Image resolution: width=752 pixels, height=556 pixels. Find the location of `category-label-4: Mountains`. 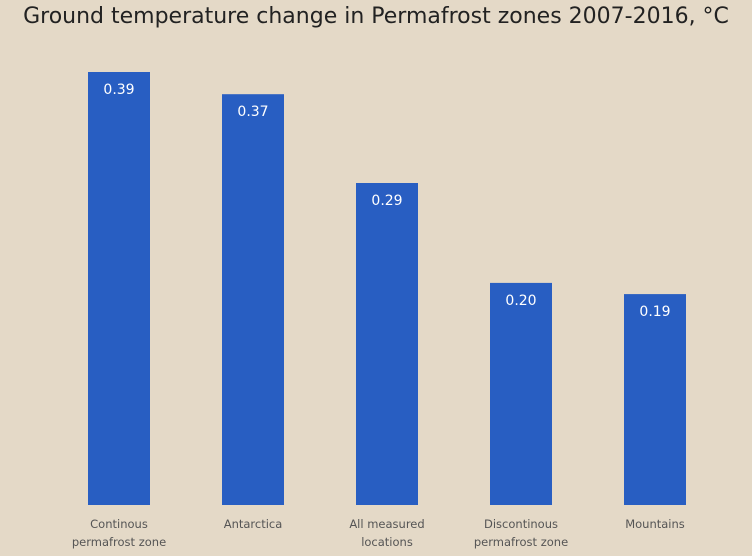

category-label-4: Mountains is located at coordinates (655, 524).